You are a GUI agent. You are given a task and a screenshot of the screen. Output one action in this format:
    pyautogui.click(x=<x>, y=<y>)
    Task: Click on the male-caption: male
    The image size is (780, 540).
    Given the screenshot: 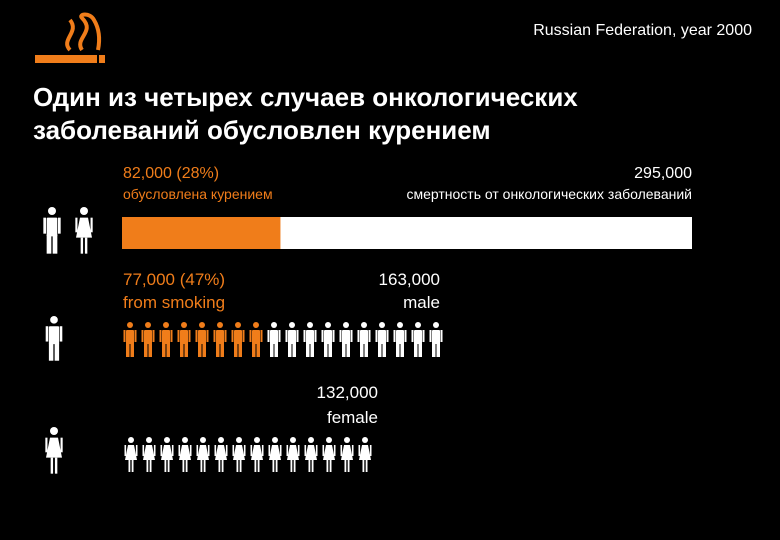 What is the action you would take?
    pyautogui.click(x=421, y=302)
    